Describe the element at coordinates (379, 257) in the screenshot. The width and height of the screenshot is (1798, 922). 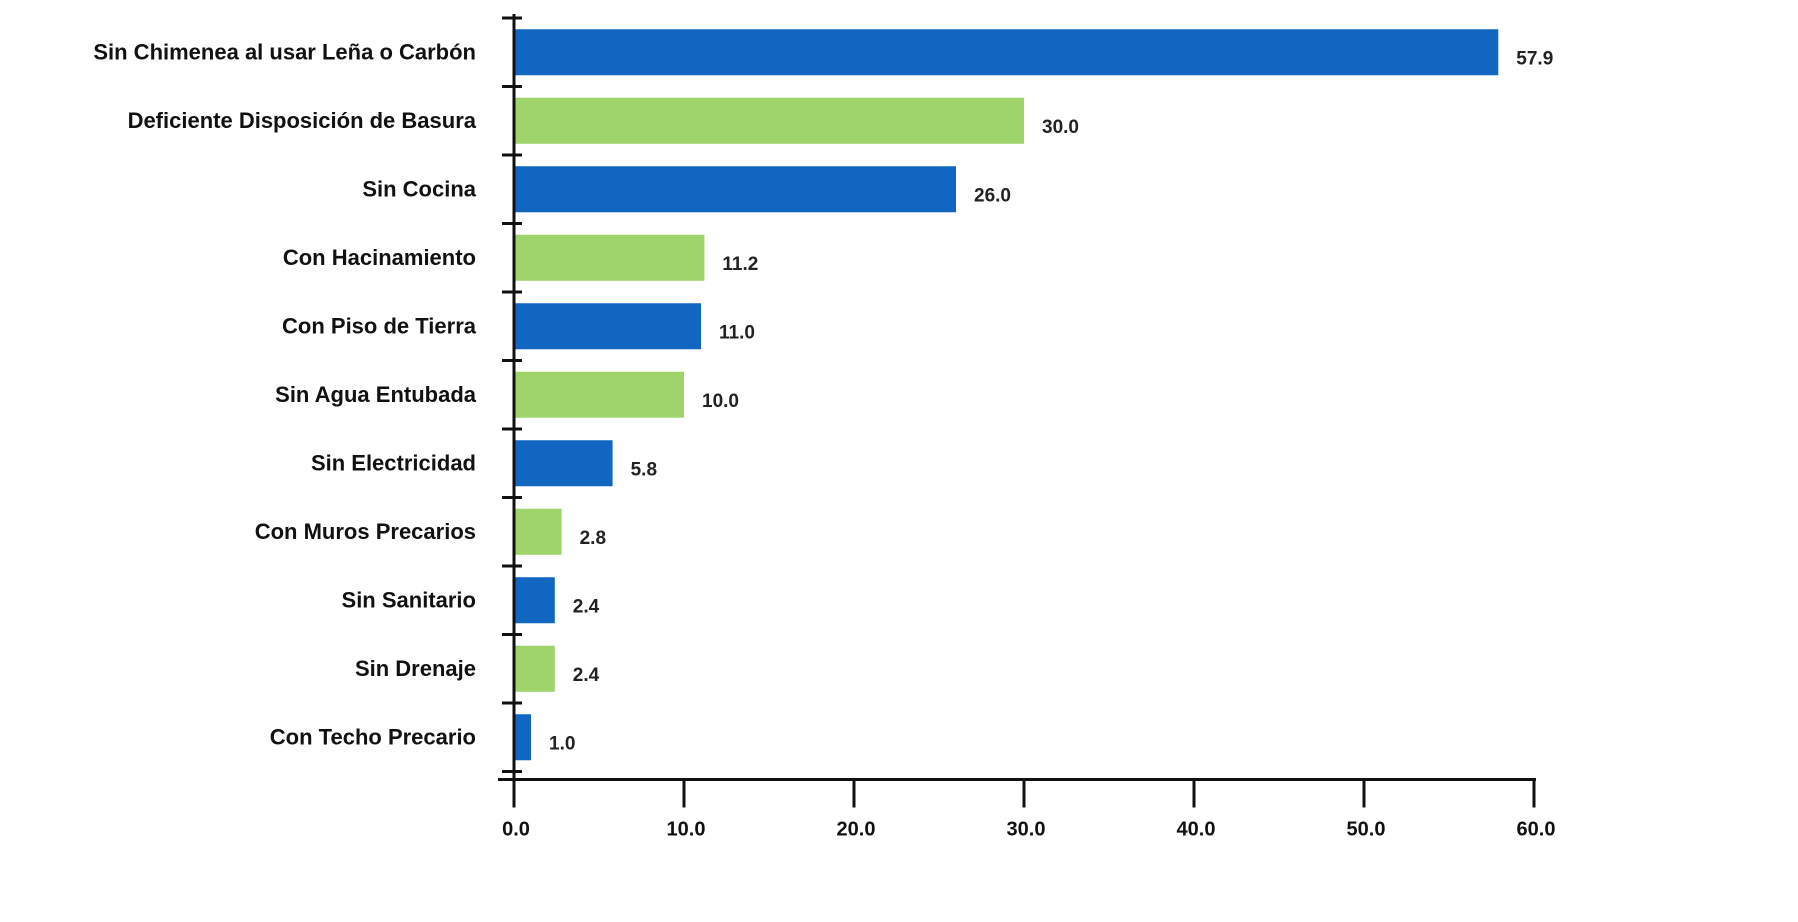
I see `category-label-3: Con Hacinamiento` at that location.